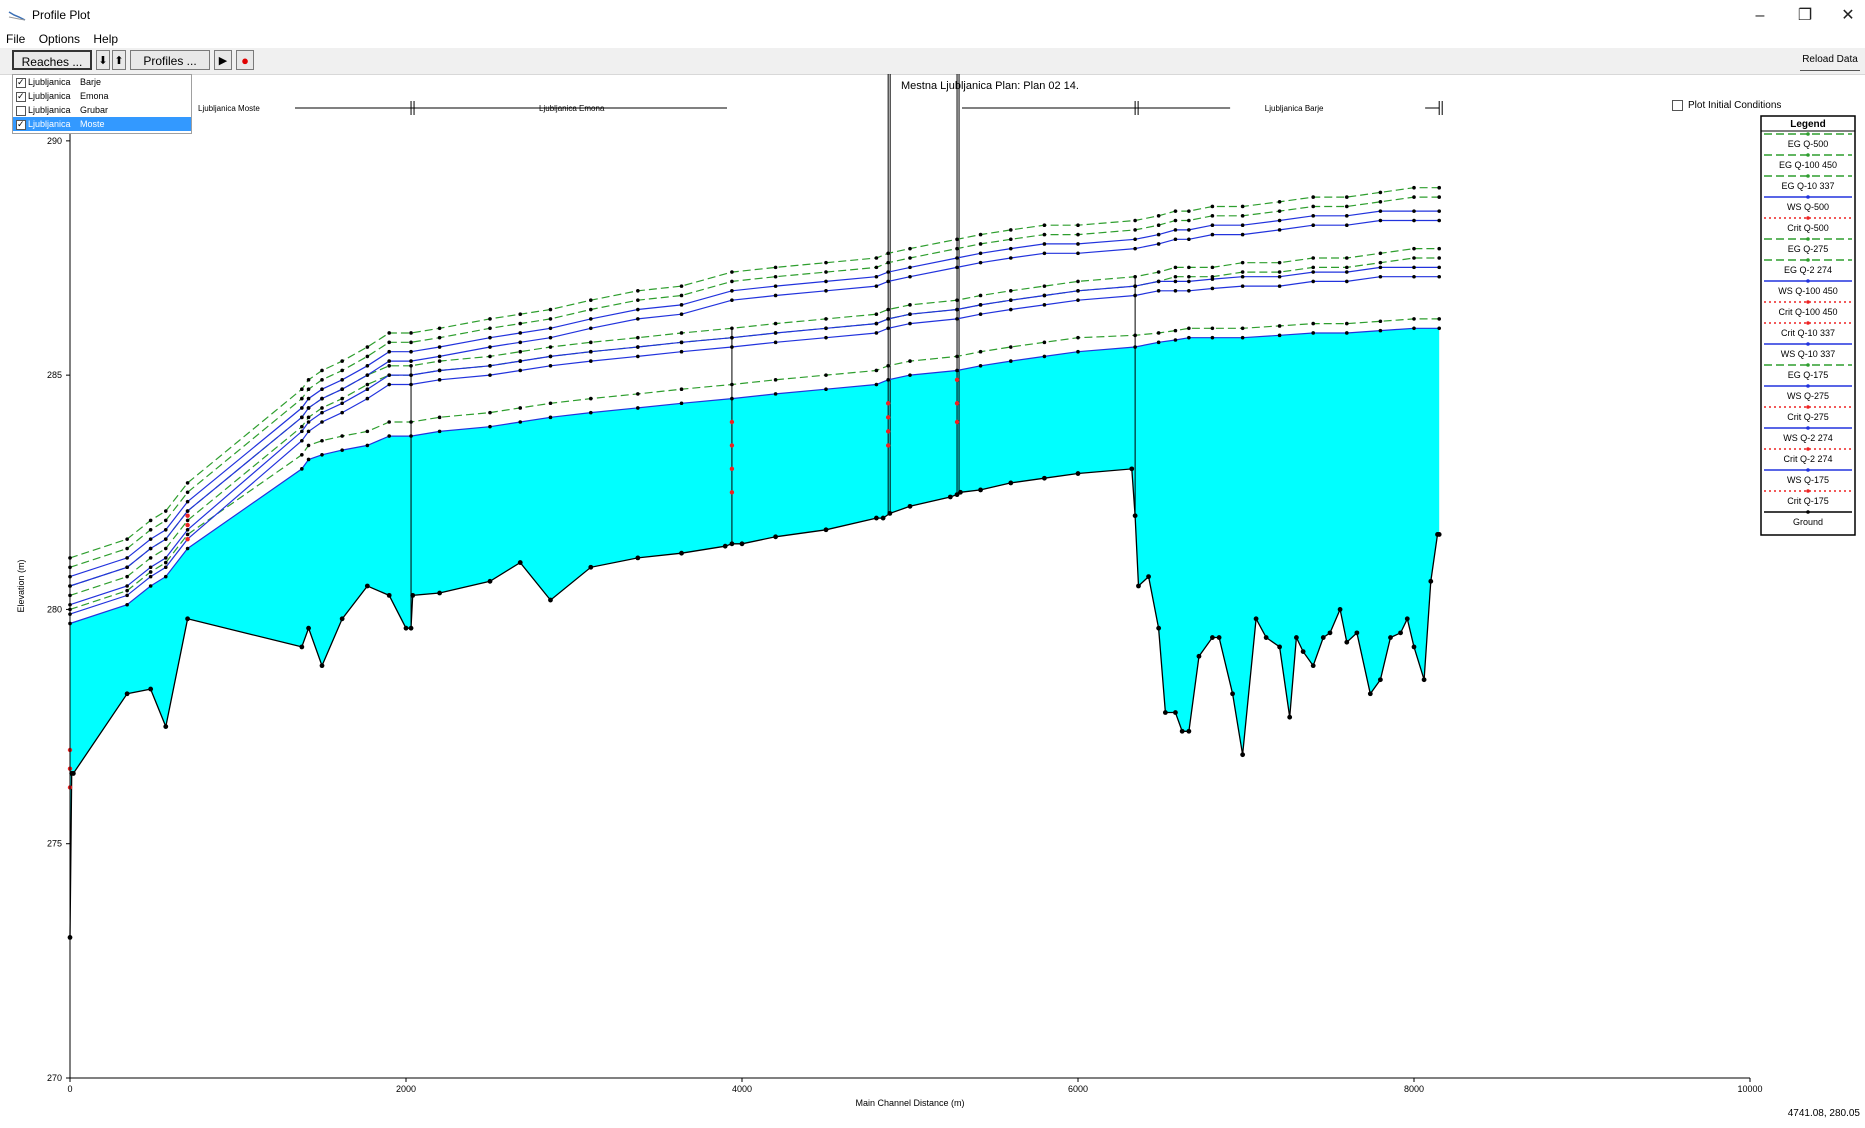 The width and height of the screenshot is (1865, 1128). Describe the element at coordinates (16, 39) in the screenshot. I see `menu-file: File` at that location.